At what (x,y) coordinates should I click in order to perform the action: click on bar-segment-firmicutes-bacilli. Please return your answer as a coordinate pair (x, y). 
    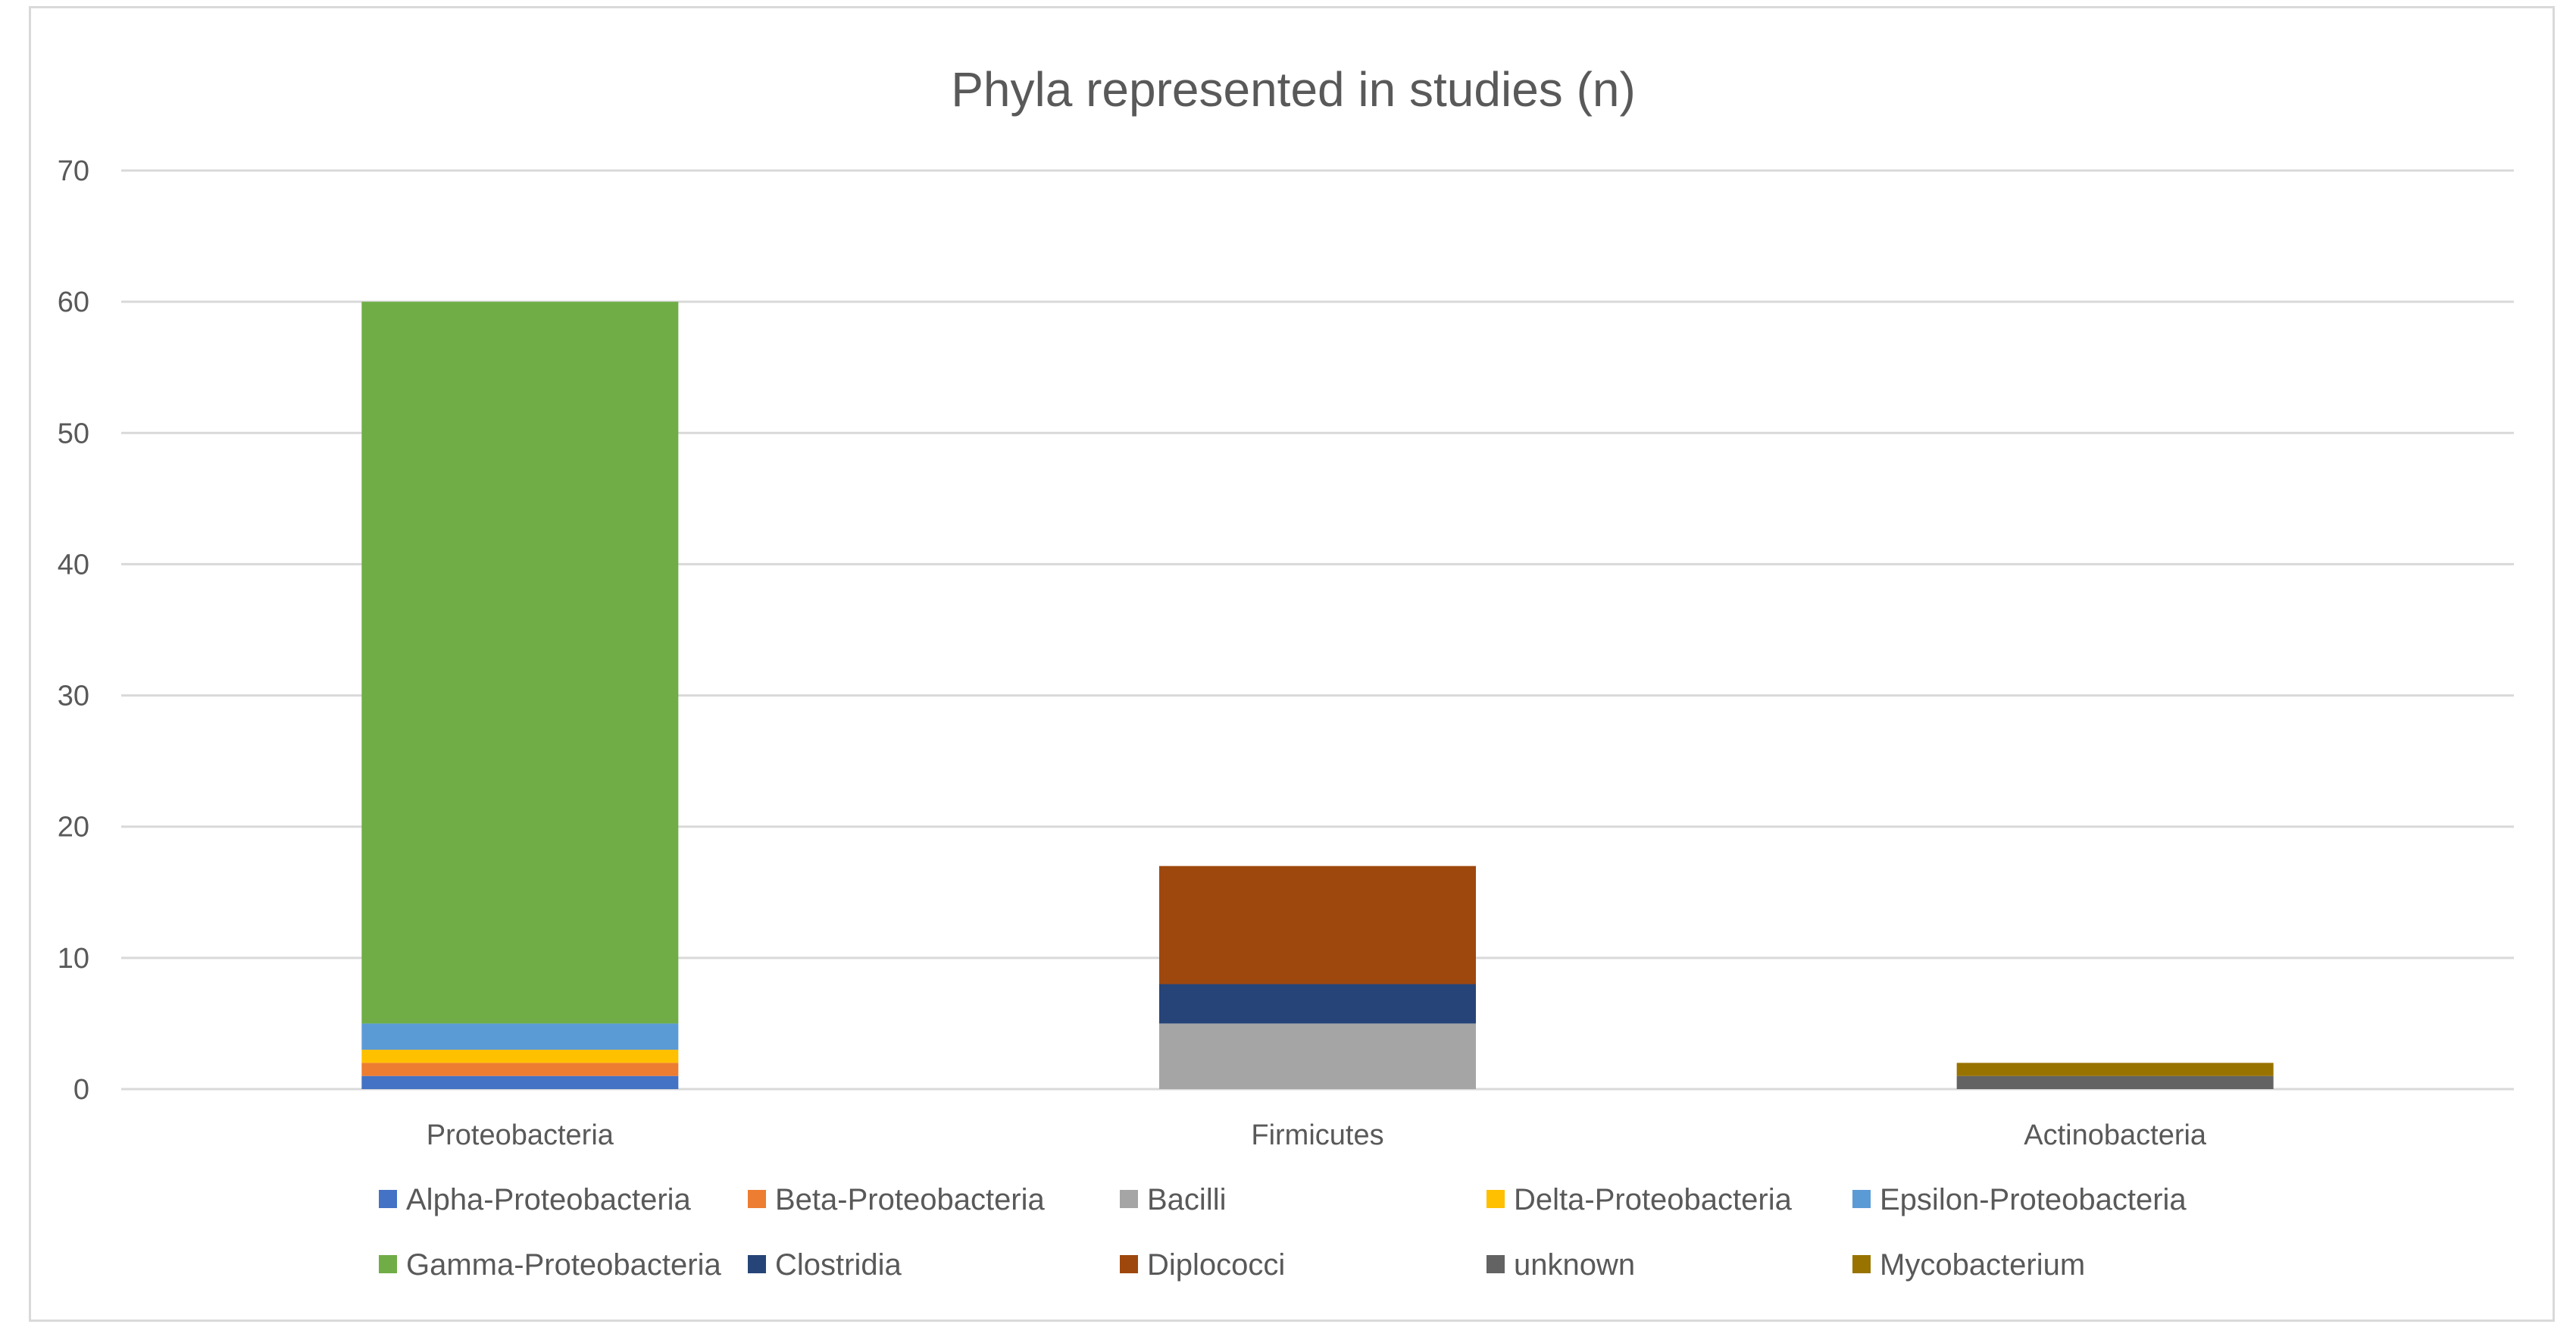
    Looking at the image, I should click on (1317, 1056).